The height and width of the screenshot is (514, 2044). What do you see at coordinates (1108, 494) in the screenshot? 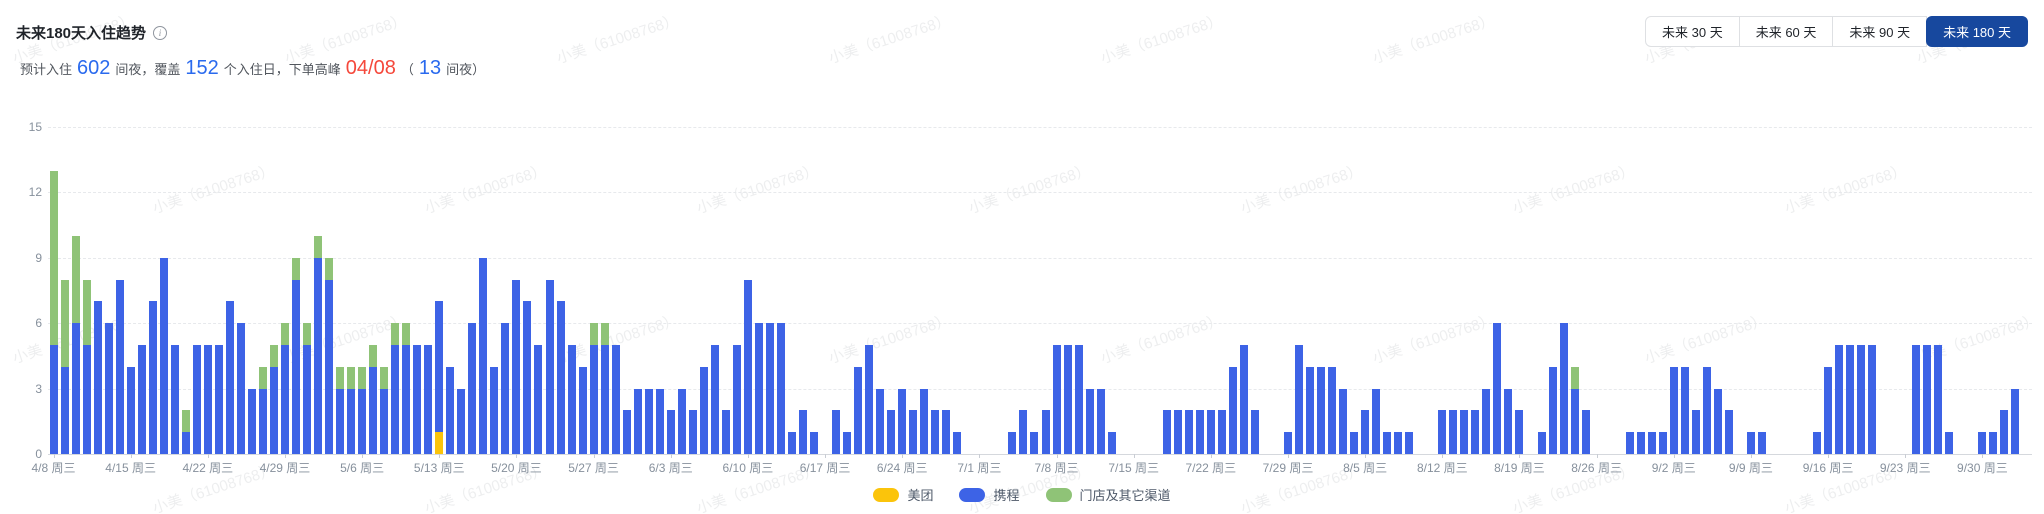
I see `legend-item-门店及其它渠道: 门店及其它渠道` at bounding box center [1108, 494].